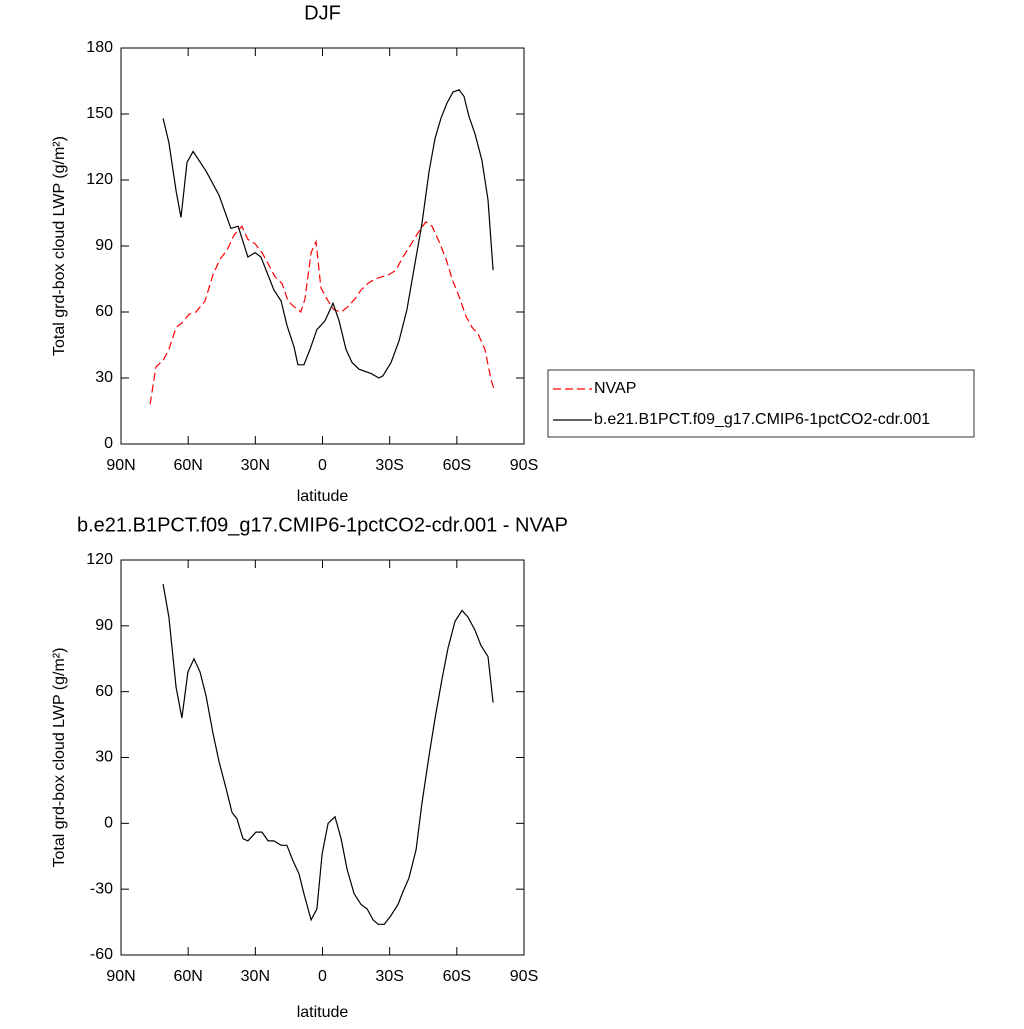 This screenshot has height=1029, width=1024. Describe the element at coordinates (101, 954) in the screenshot. I see `y-tick-label: -60` at that location.